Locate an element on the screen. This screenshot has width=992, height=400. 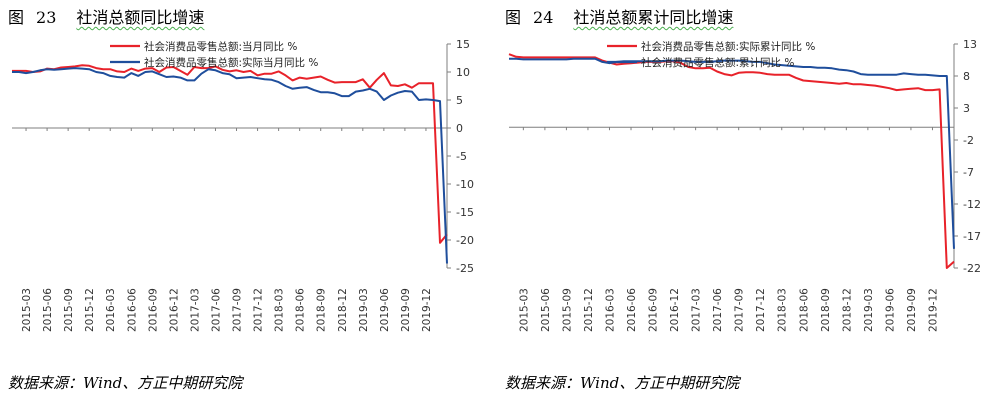
y-tick-label: 5 is located at coordinates (459, 100).